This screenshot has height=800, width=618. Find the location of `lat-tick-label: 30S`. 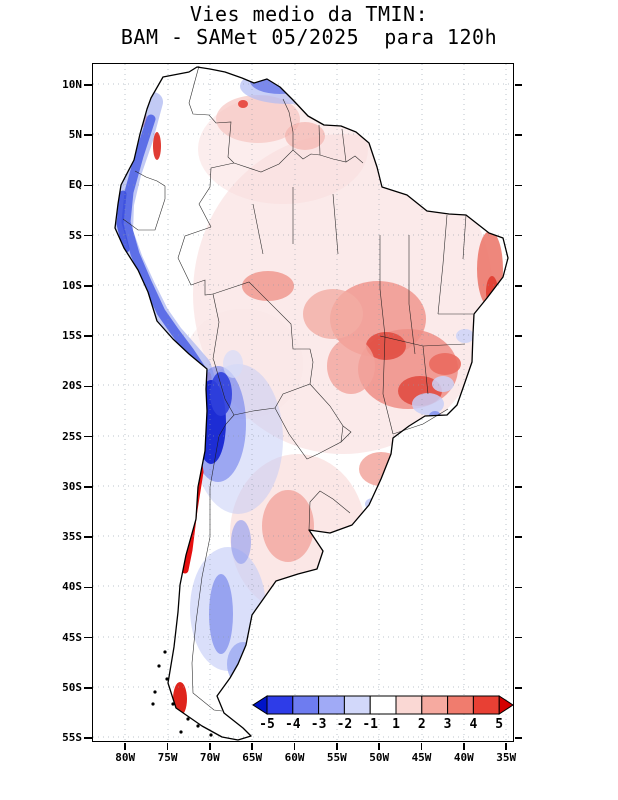

lat-tick-label: 30S is located at coordinates (72, 486).